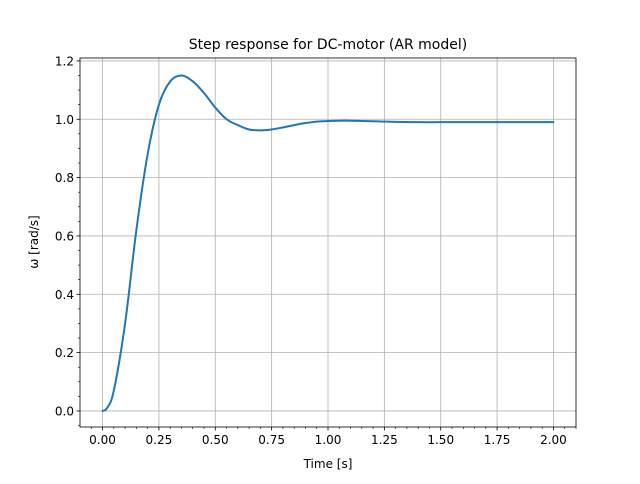 The width and height of the screenshot is (640, 484). What do you see at coordinates (64, 61) in the screenshot?
I see `y-tick-label: 1.2` at bounding box center [64, 61].